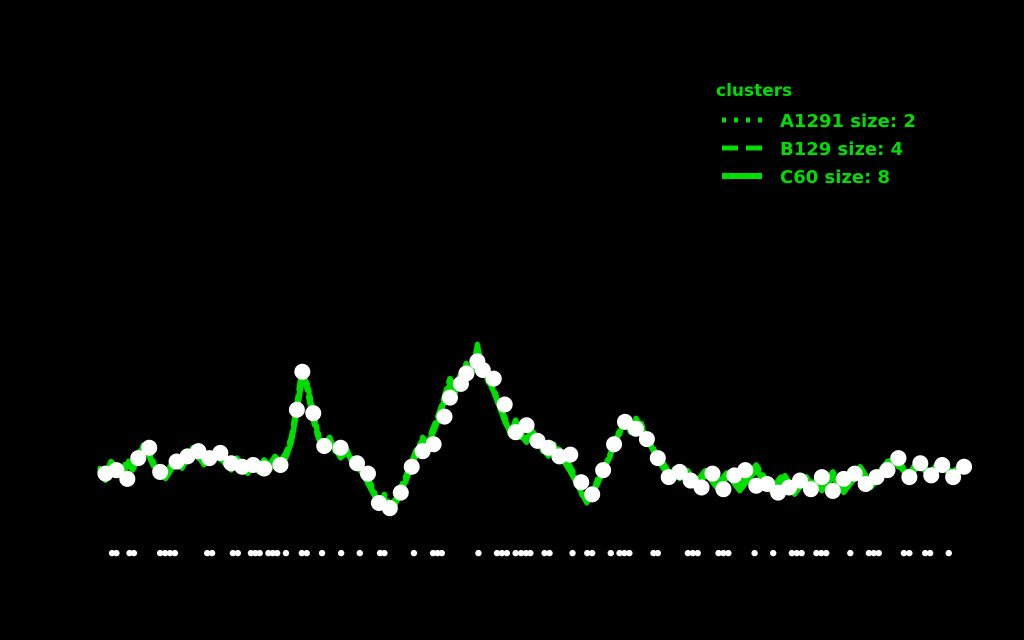  Describe the element at coordinates (819, 121) in the screenshot. I see `legend-entry-0: A1291 size: 2` at that location.